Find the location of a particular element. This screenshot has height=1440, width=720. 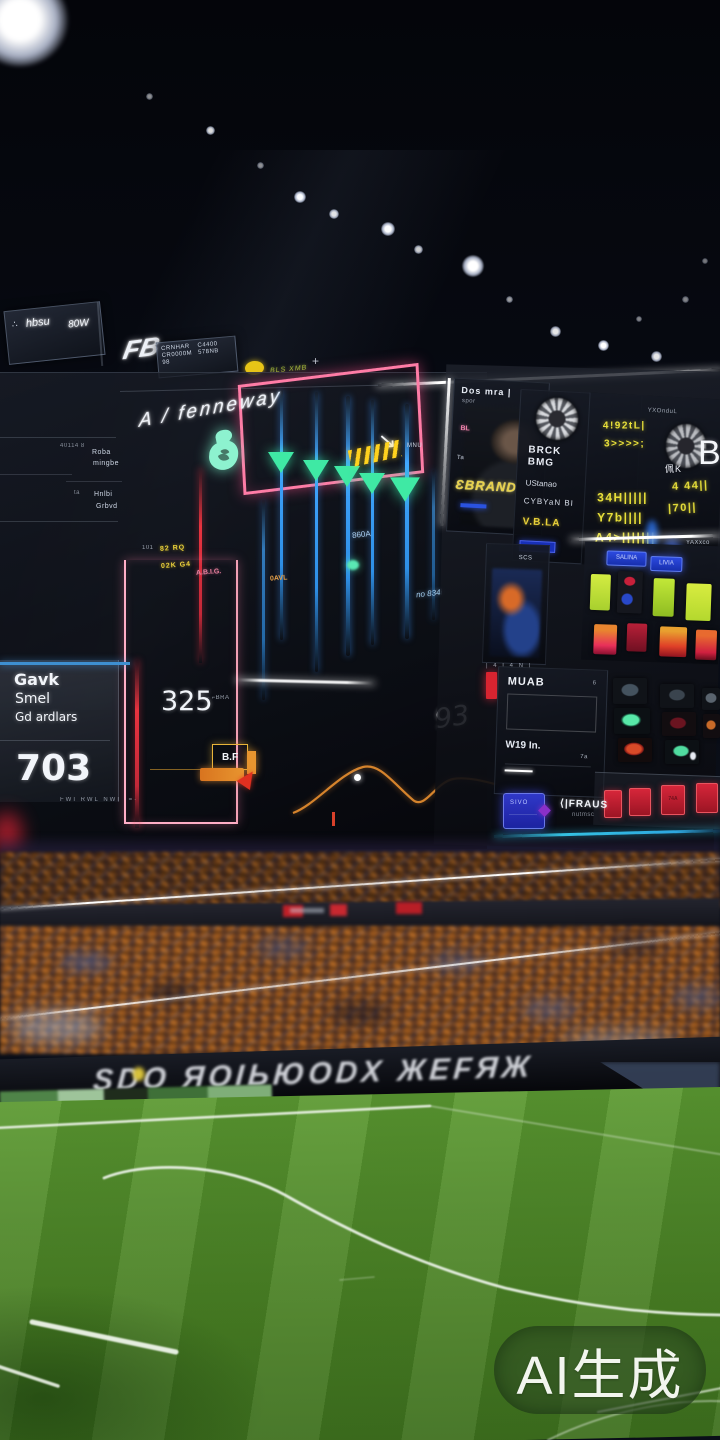

side-glyph: 佩K is located at coordinates (674, 469).